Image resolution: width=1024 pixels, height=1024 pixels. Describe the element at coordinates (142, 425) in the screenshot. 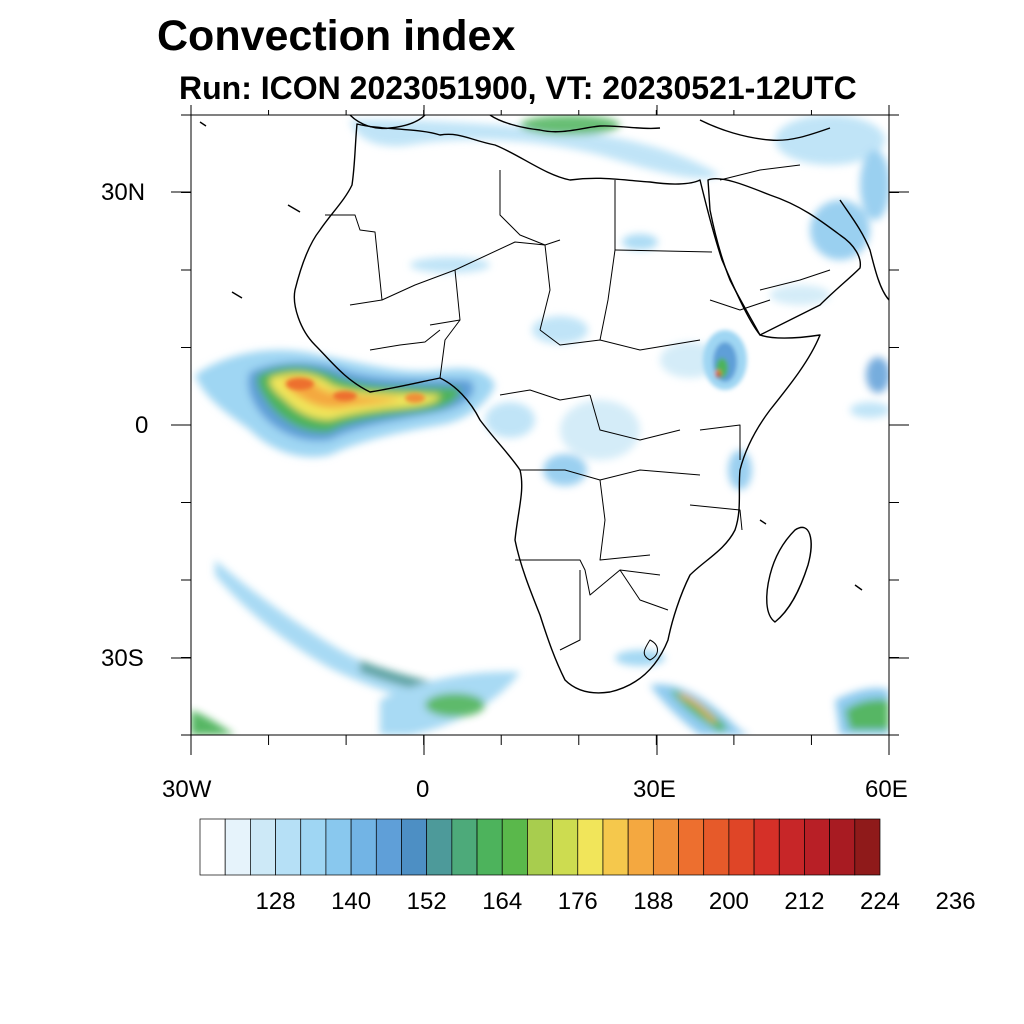

I see `lat-label-0: 0` at that location.